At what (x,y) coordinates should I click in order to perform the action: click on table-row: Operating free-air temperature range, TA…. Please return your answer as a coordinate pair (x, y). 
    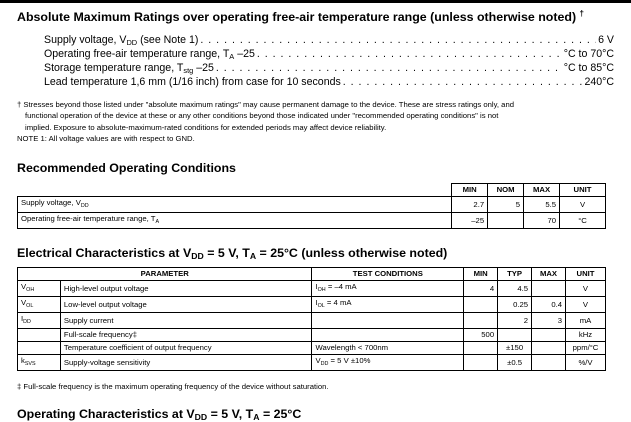
    Looking at the image, I should click on (311, 220).